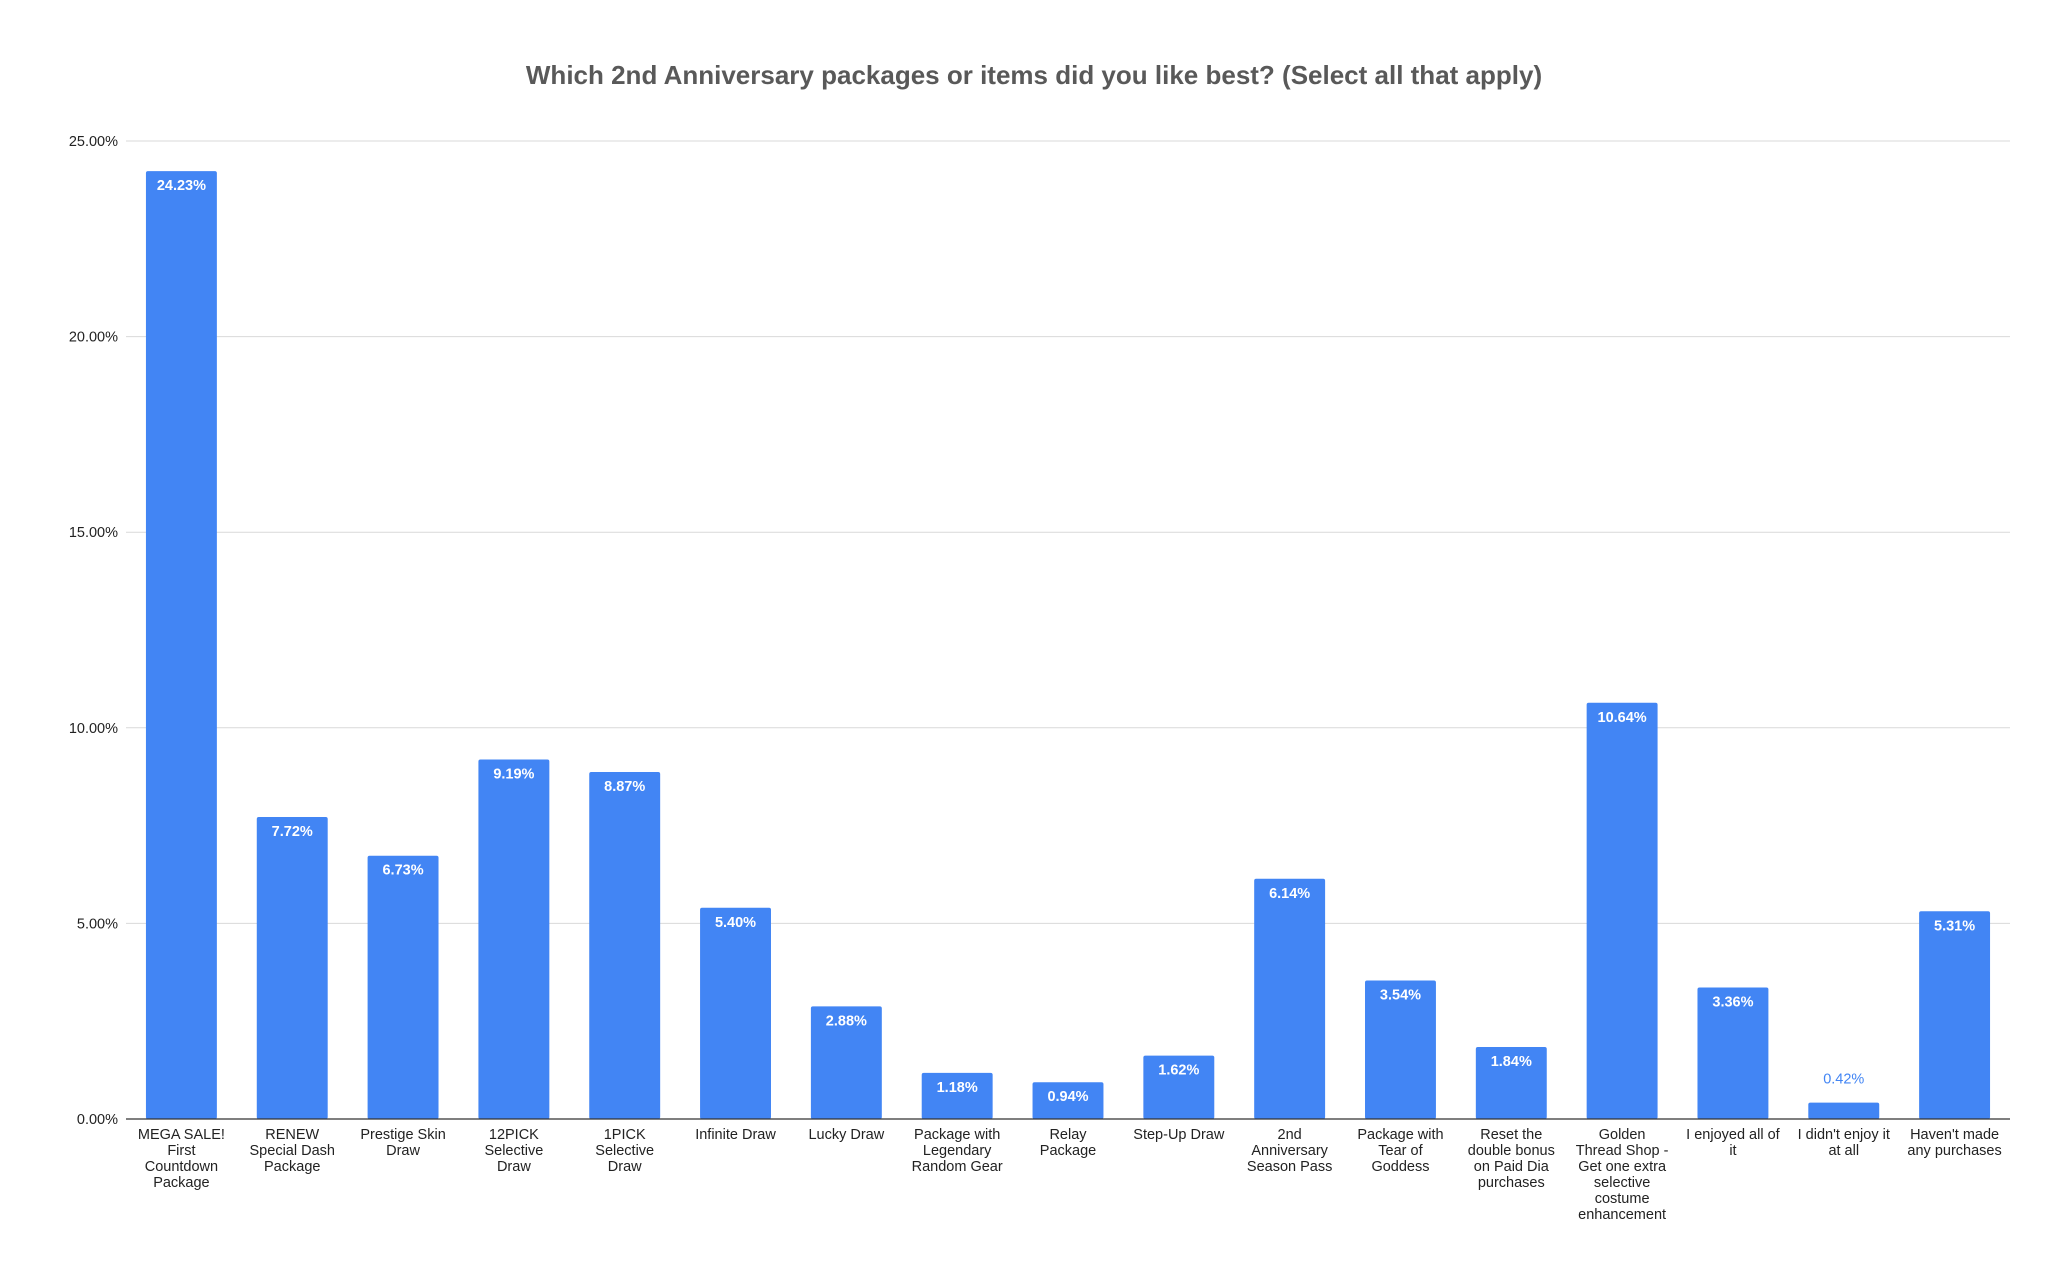 The image size is (2048, 1267). I want to click on y-tick-label: 25.00%, so click(93, 142).